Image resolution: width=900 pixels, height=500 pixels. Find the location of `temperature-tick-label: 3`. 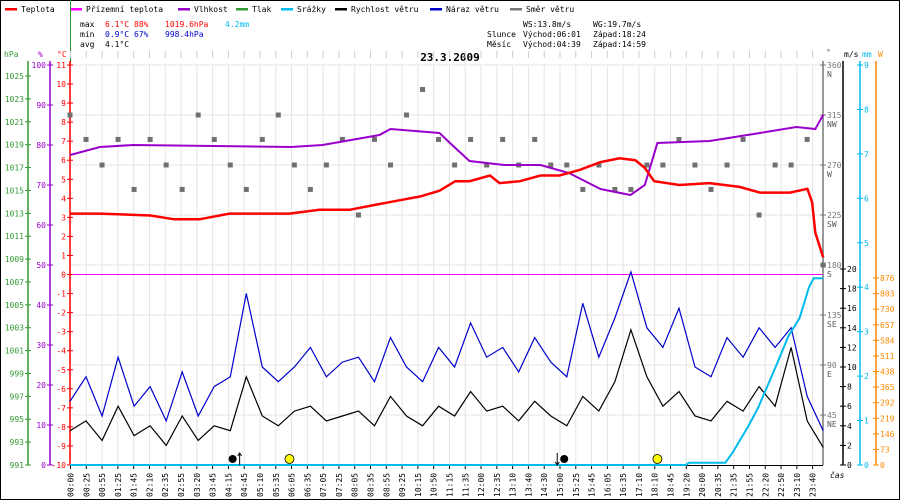

temperature-tick-label: 3 is located at coordinates (63, 217).